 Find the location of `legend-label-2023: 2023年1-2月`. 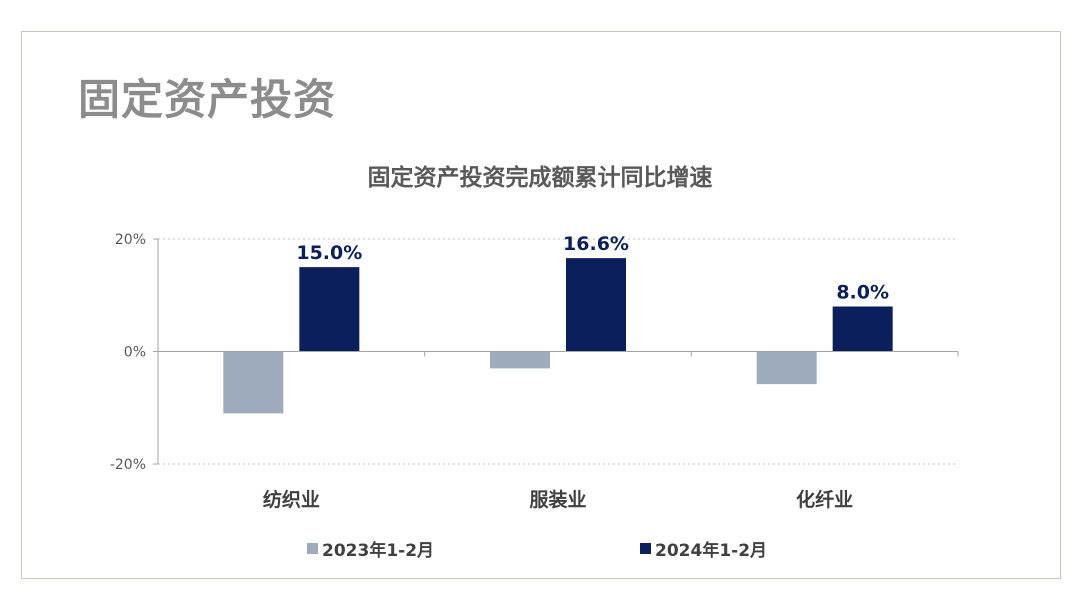

legend-label-2023: 2023年1-2月 is located at coordinates (378, 551).